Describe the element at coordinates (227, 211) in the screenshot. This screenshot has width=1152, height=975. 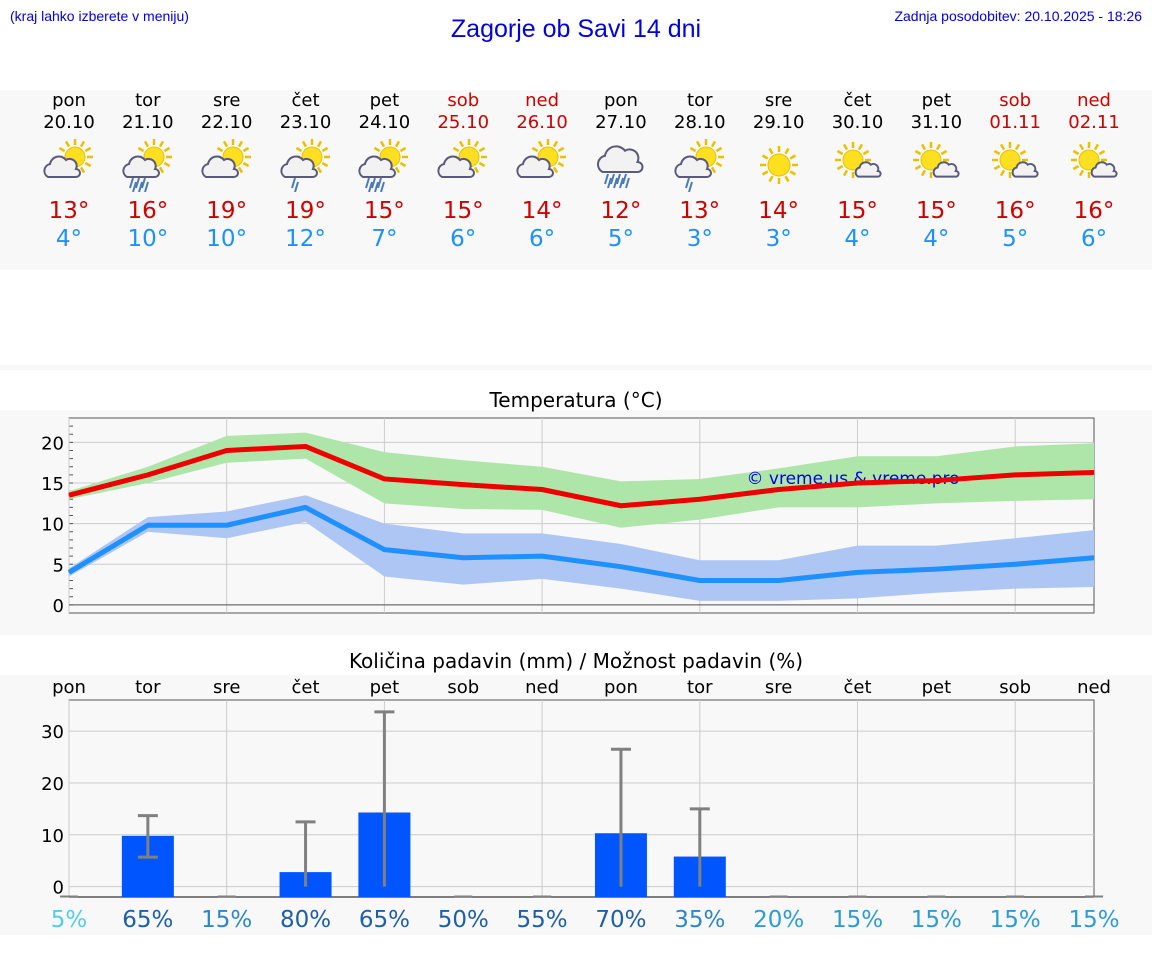
I see `day-max-temp: 19°` at that location.